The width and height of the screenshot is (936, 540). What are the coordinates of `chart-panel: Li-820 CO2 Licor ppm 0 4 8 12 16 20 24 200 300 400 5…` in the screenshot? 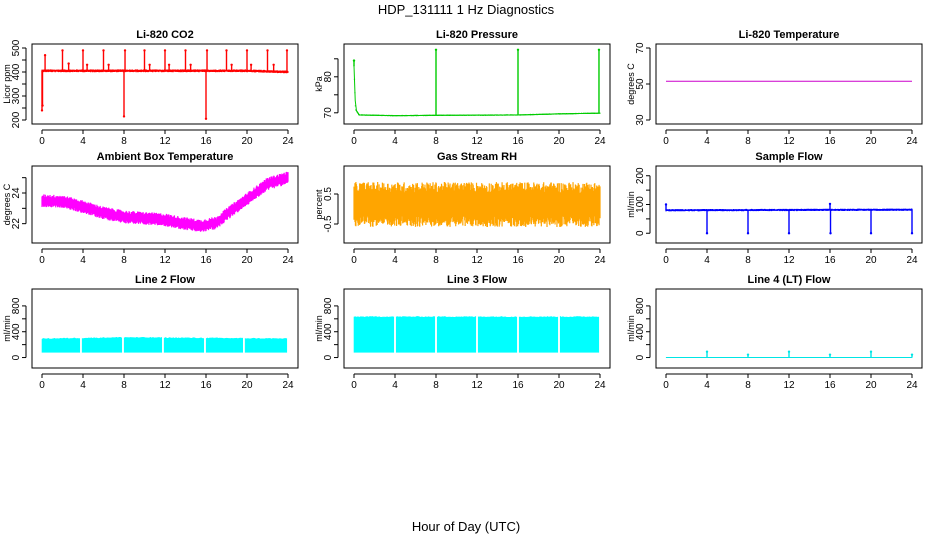 It's located at (150, 88).